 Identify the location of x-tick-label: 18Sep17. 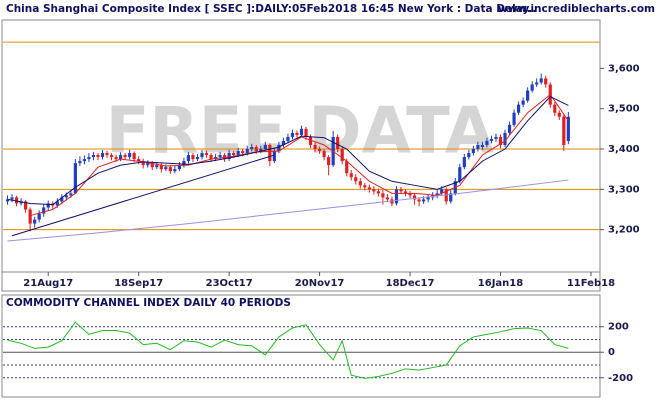
(138, 283).